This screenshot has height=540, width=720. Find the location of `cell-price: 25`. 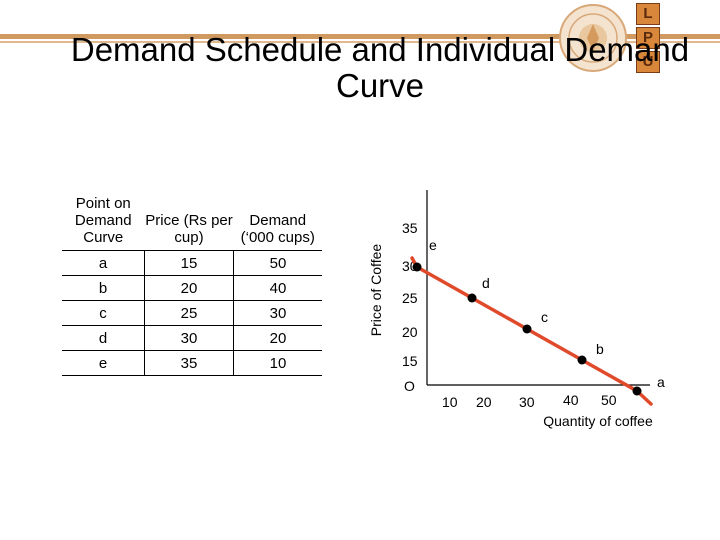

cell-price: 25 is located at coordinates (189, 313).